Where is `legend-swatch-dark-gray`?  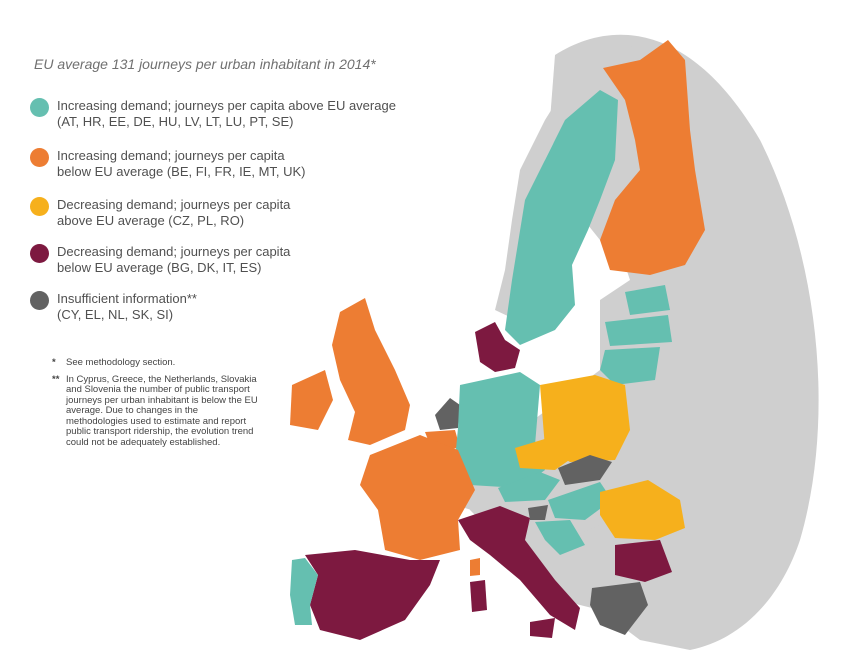 legend-swatch-dark-gray is located at coordinates (39, 300).